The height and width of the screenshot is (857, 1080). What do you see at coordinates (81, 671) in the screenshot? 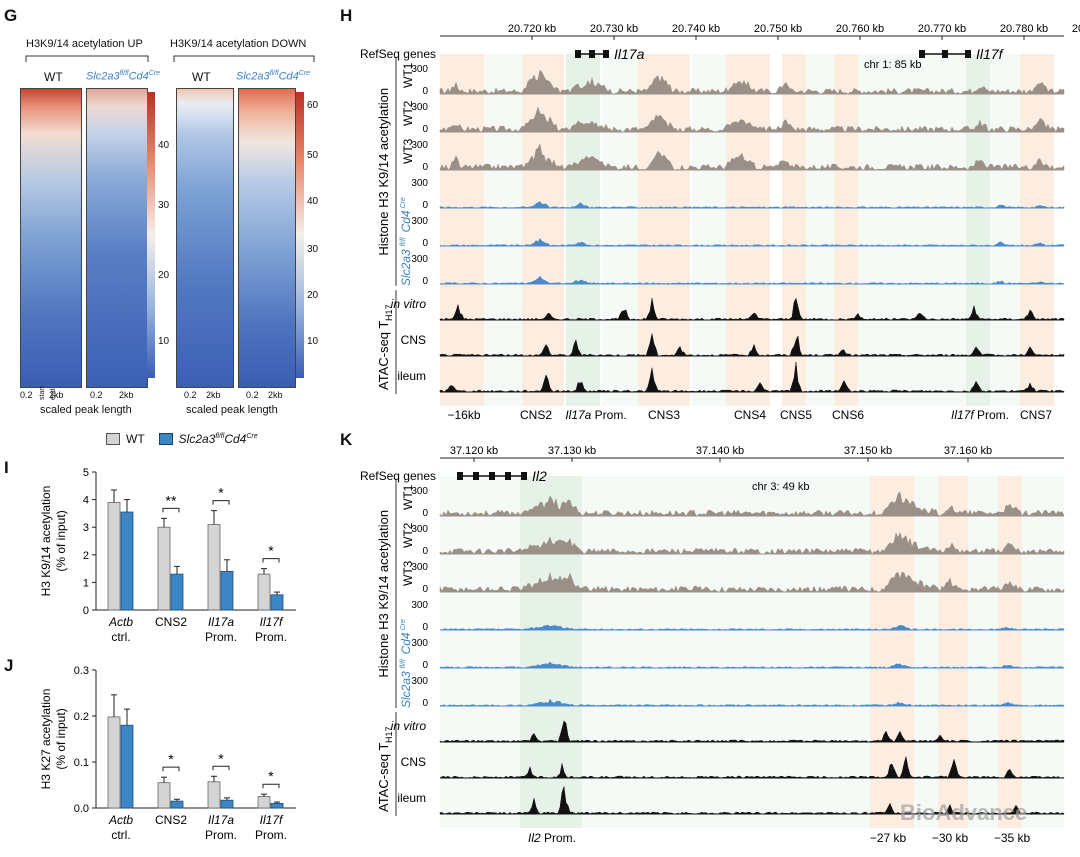
I see `y-tick-label: 0.3` at bounding box center [81, 671].